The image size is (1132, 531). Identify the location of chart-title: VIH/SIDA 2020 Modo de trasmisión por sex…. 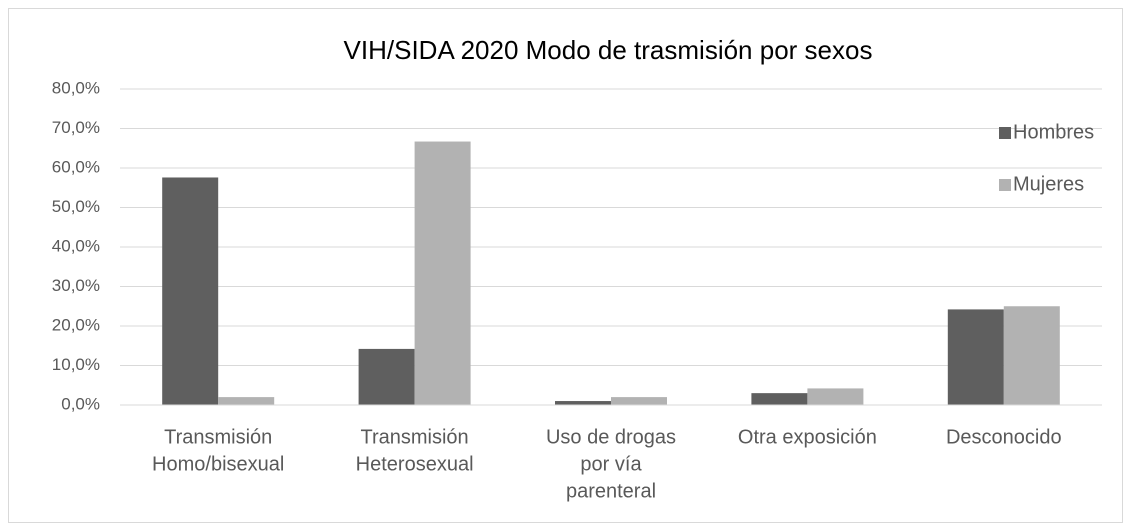
(608, 50).